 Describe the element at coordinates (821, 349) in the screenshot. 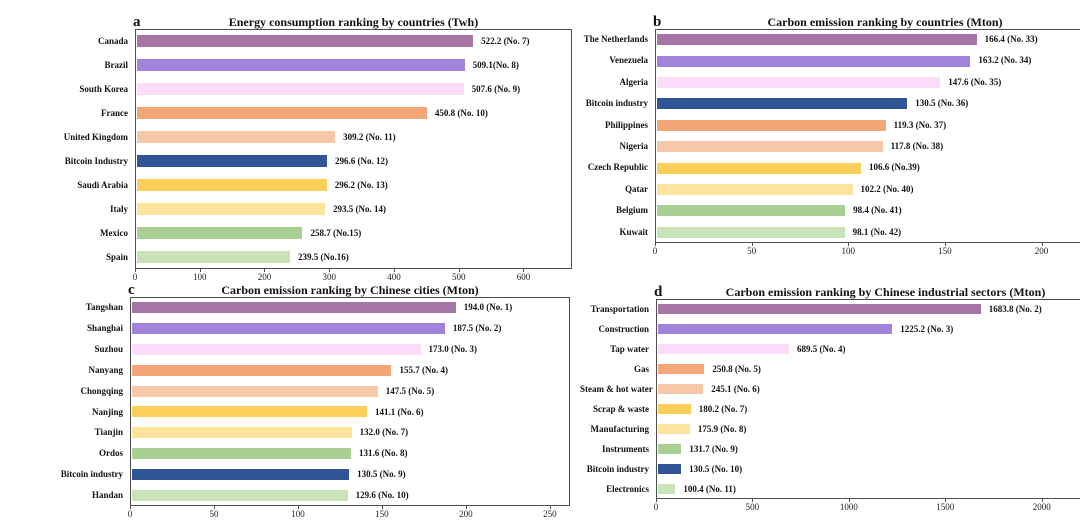

I see `value-label: 689.5 (No. 4)` at that location.